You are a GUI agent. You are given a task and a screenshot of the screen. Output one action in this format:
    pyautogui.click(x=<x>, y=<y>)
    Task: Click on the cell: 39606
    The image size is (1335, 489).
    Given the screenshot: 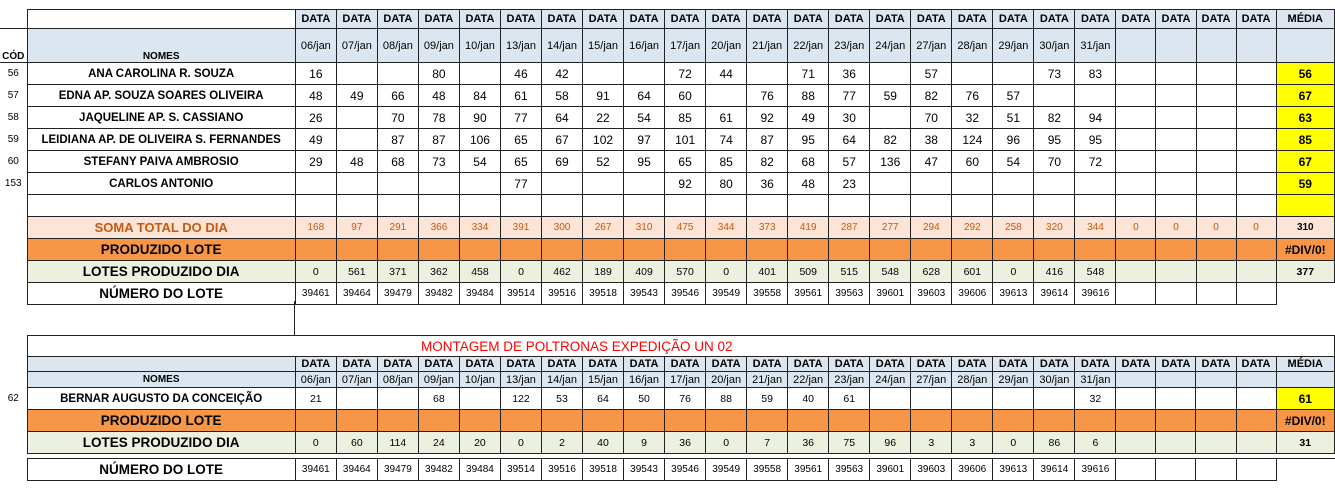 What is the action you would take?
    pyautogui.click(x=972, y=293)
    